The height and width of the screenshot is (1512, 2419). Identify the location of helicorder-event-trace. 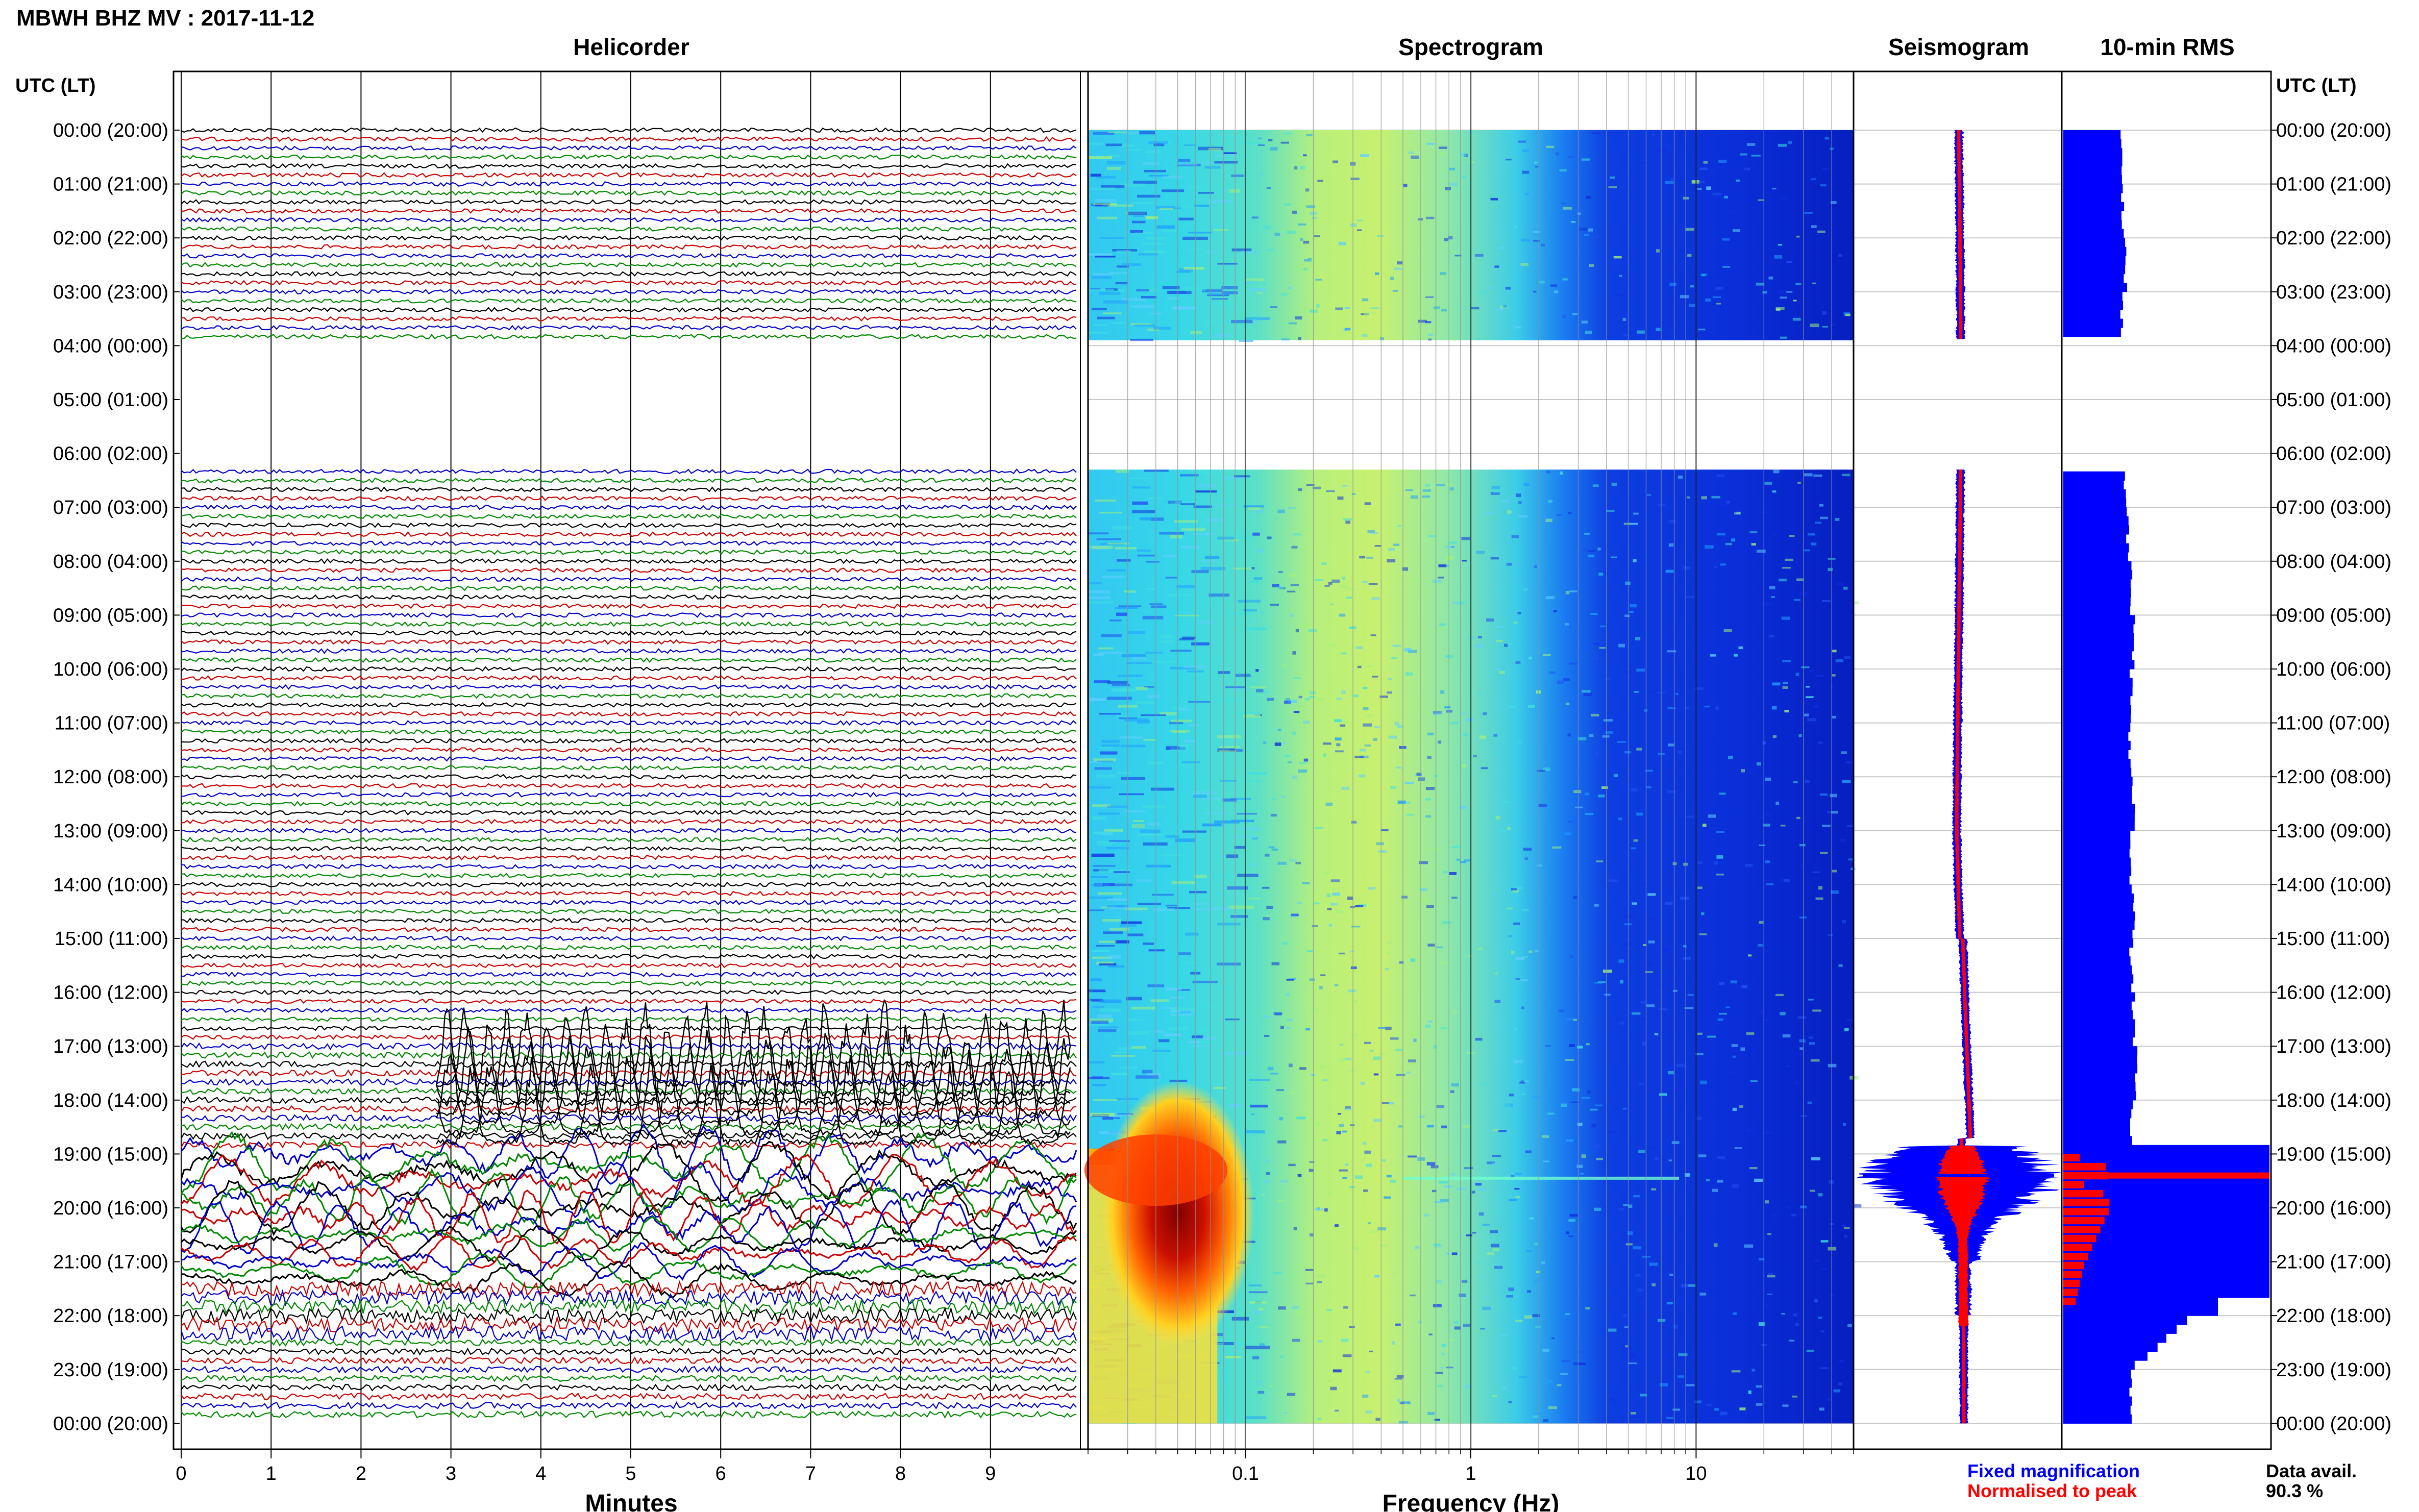
(753, 1043).